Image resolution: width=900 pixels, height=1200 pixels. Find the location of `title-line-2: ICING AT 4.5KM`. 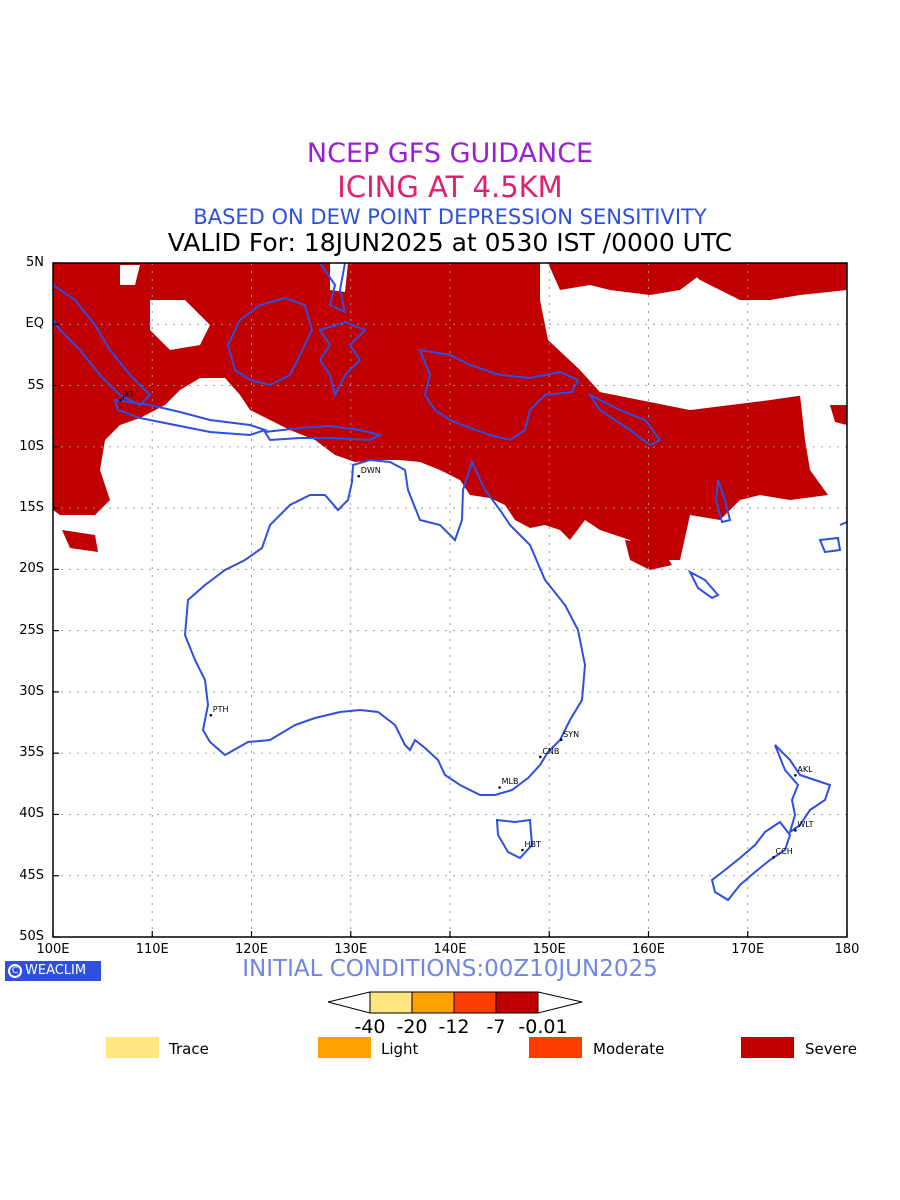

title-line-2: ICING AT 4.5KM is located at coordinates (450, 187).